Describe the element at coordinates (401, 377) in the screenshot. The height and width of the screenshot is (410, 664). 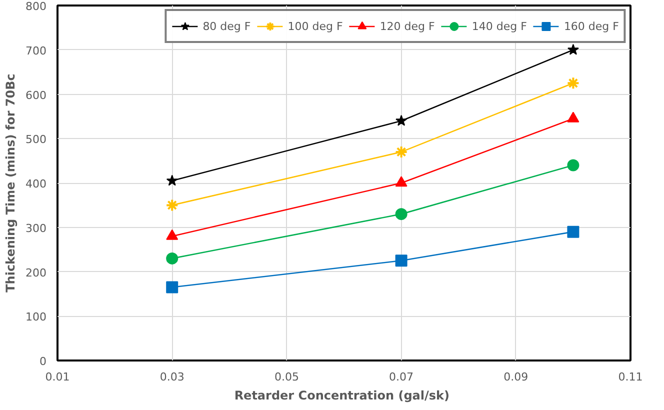
I see `x-tick-label: 0.07` at that location.